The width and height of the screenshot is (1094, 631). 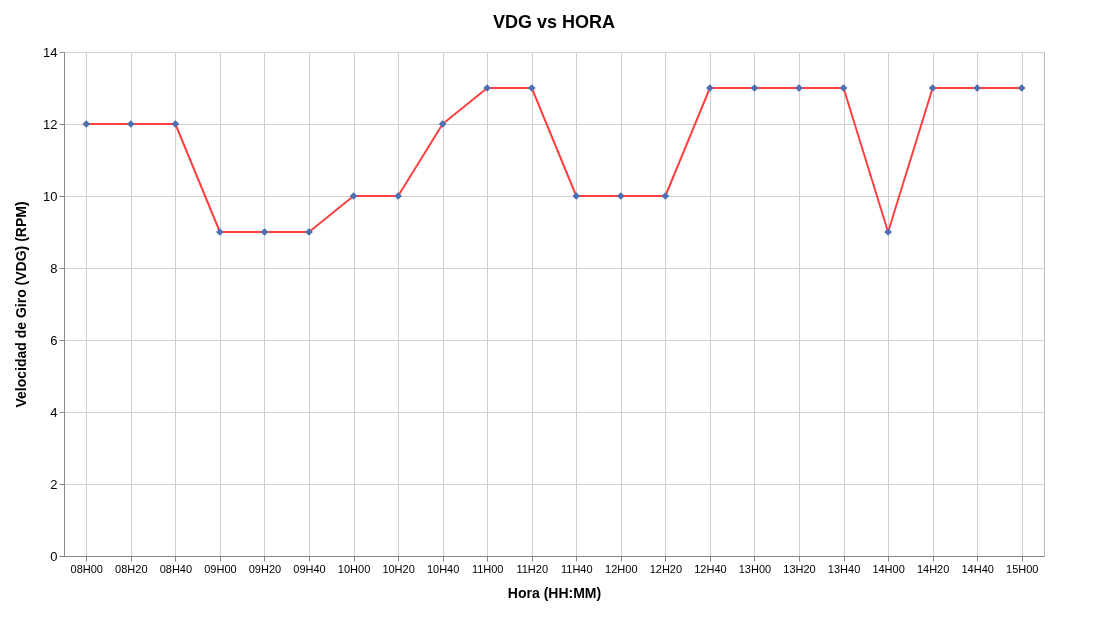 I want to click on x-tick-label: 11H00, so click(x=487, y=568).